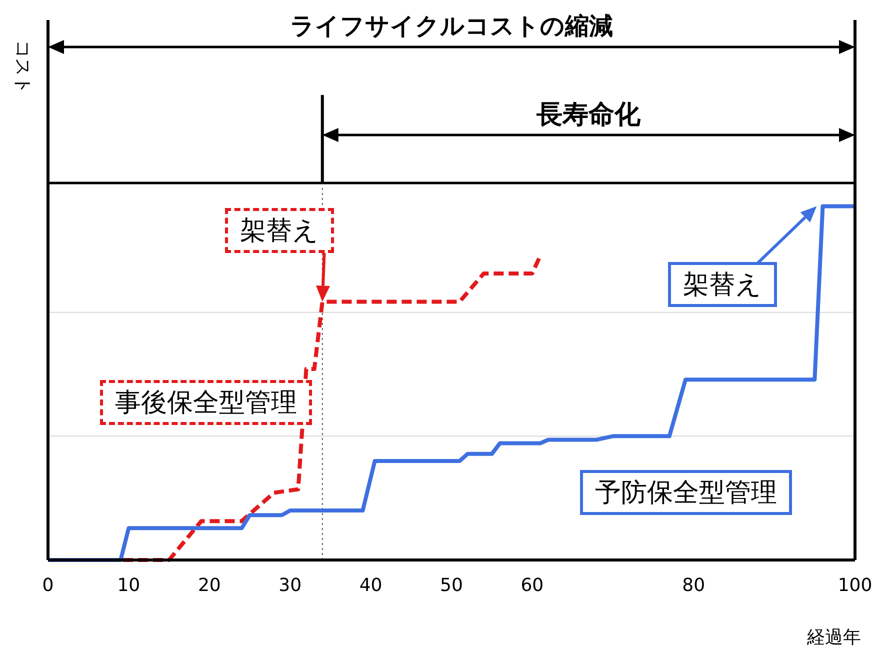 The width and height of the screenshot is (881, 657). I want to click on x-tick-label: 30, so click(290, 585).